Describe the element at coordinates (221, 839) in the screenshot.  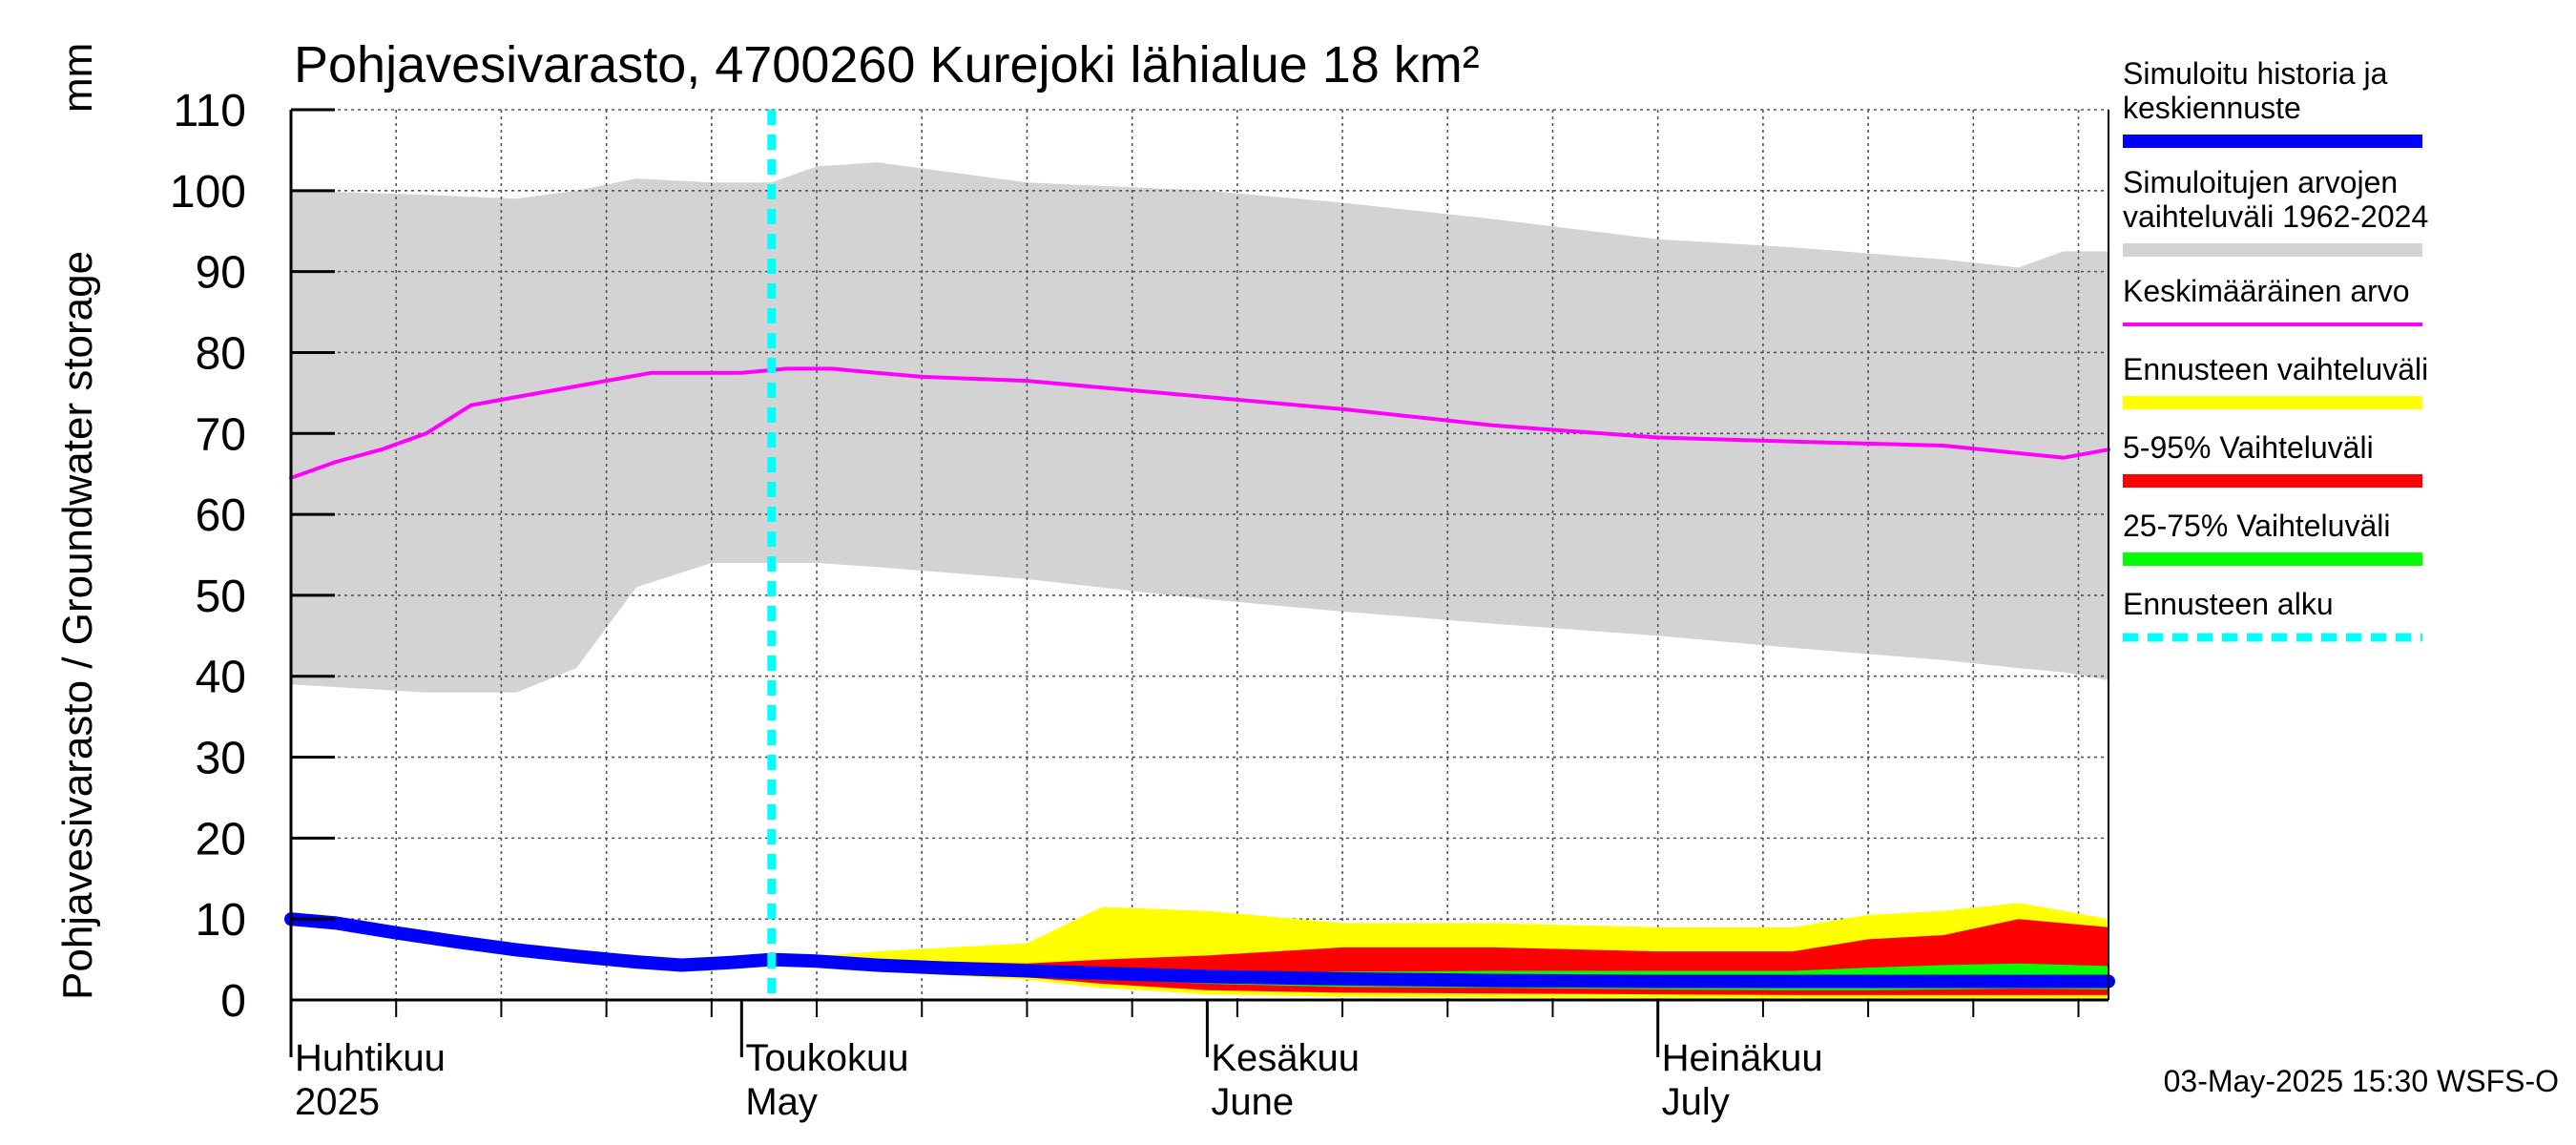
I see `y-tick-label: 20` at that location.